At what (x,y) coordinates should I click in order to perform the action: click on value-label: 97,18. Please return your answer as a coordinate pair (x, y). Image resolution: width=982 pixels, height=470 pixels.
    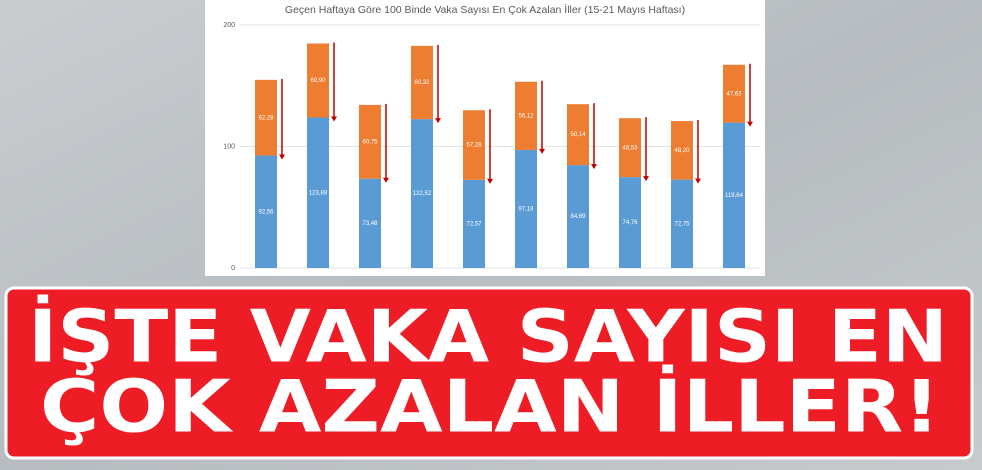
    Looking at the image, I should click on (526, 210).